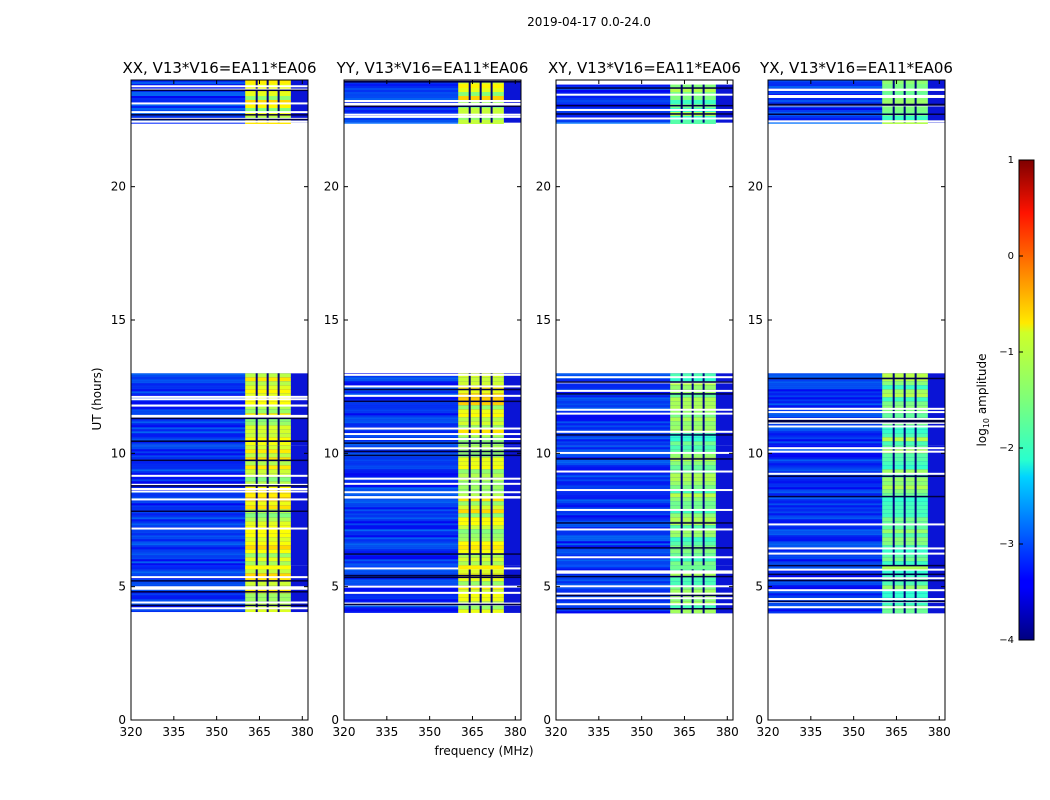 This screenshot has height=800, width=1050. I want to click on panel-title: YY, V13*V16=EA11*EA06, so click(432, 68).